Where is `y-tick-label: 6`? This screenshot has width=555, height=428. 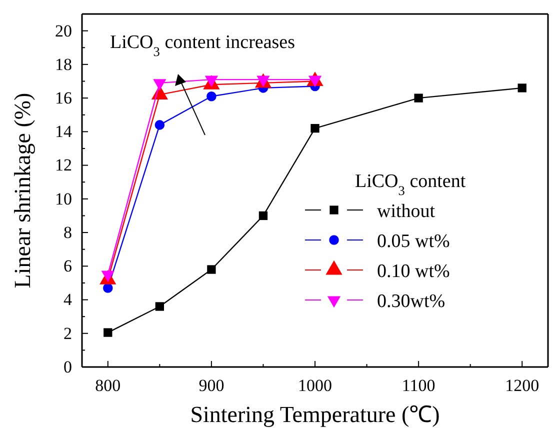 y-tick-label: 6 is located at coordinates (68, 266).